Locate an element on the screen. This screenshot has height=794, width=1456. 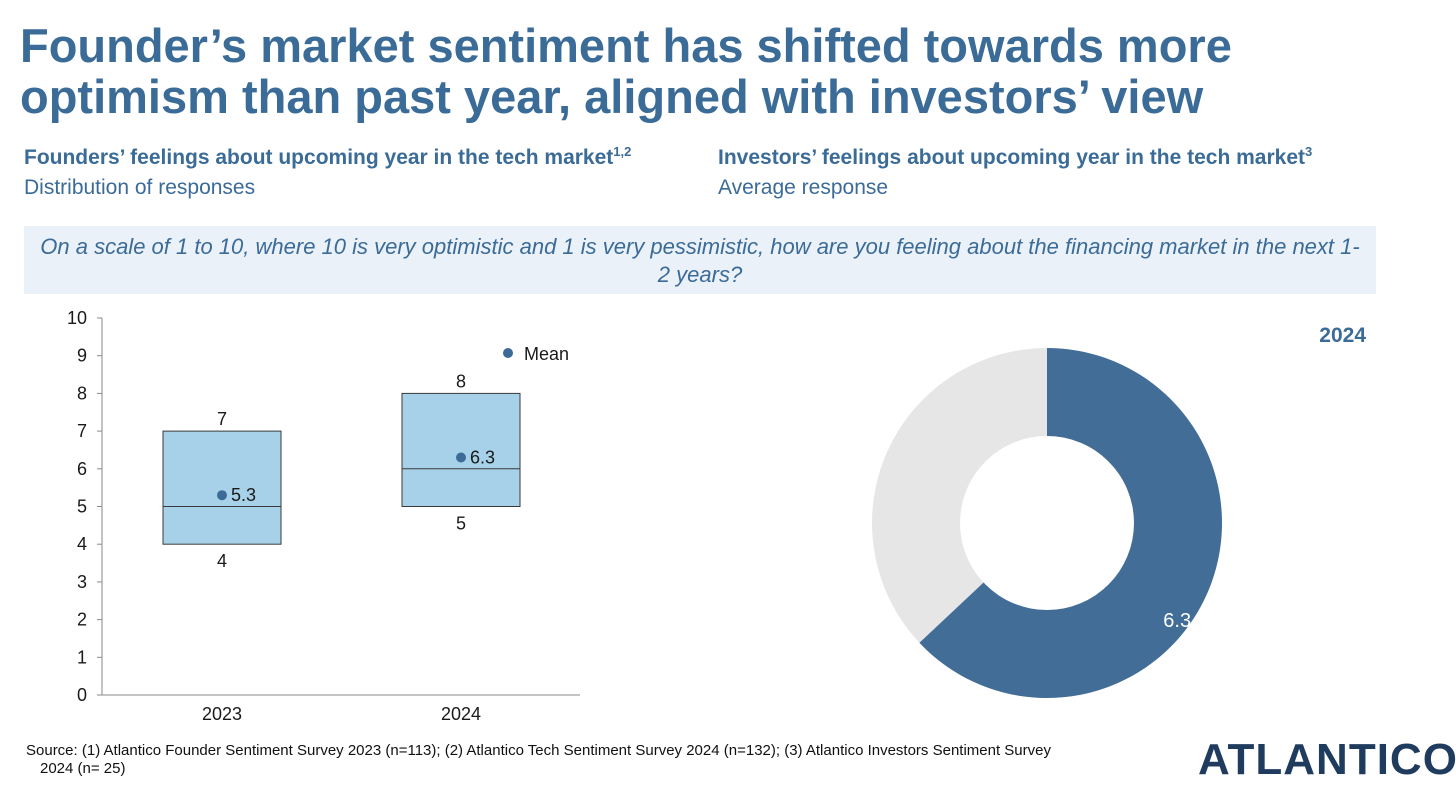
y-tick-label: 1 is located at coordinates (82, 657).